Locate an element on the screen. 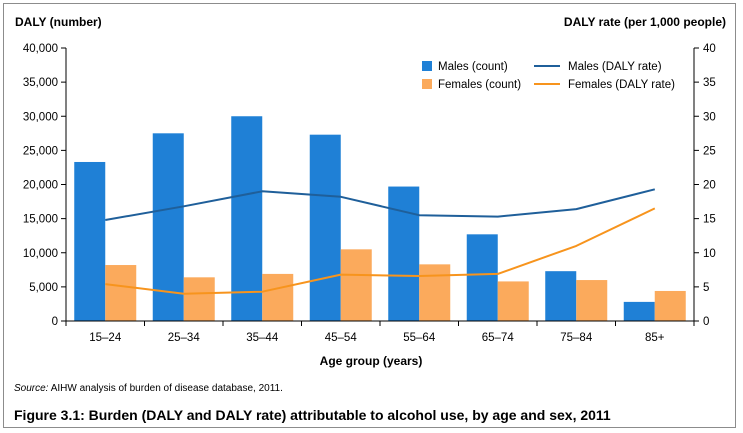 This screenshot has width=743, height=433. legend-label-2: Males (DALY rate) is located at coordinates (615, 67).